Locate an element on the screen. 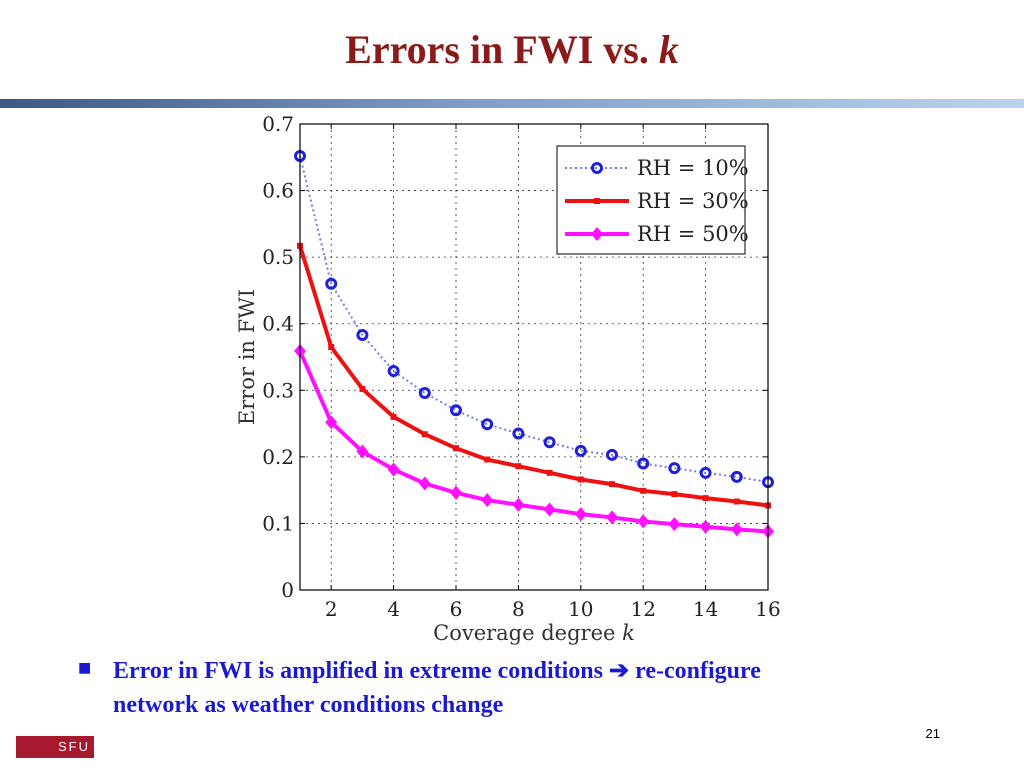 This screenshot has height=768, width=1024. x-tick-label: 10 is located at coordinates (580, 609).